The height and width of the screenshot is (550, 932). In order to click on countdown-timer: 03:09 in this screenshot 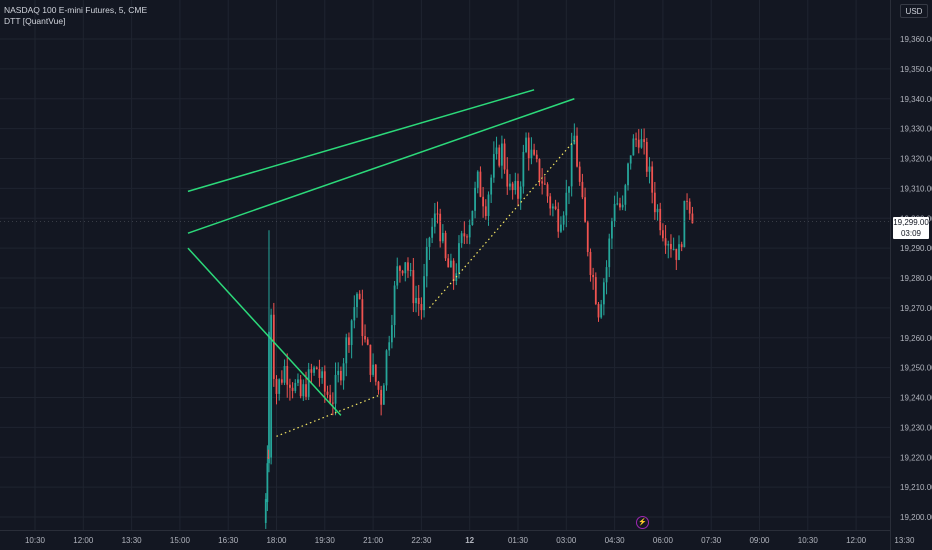, I will do `click(911, 233)`.